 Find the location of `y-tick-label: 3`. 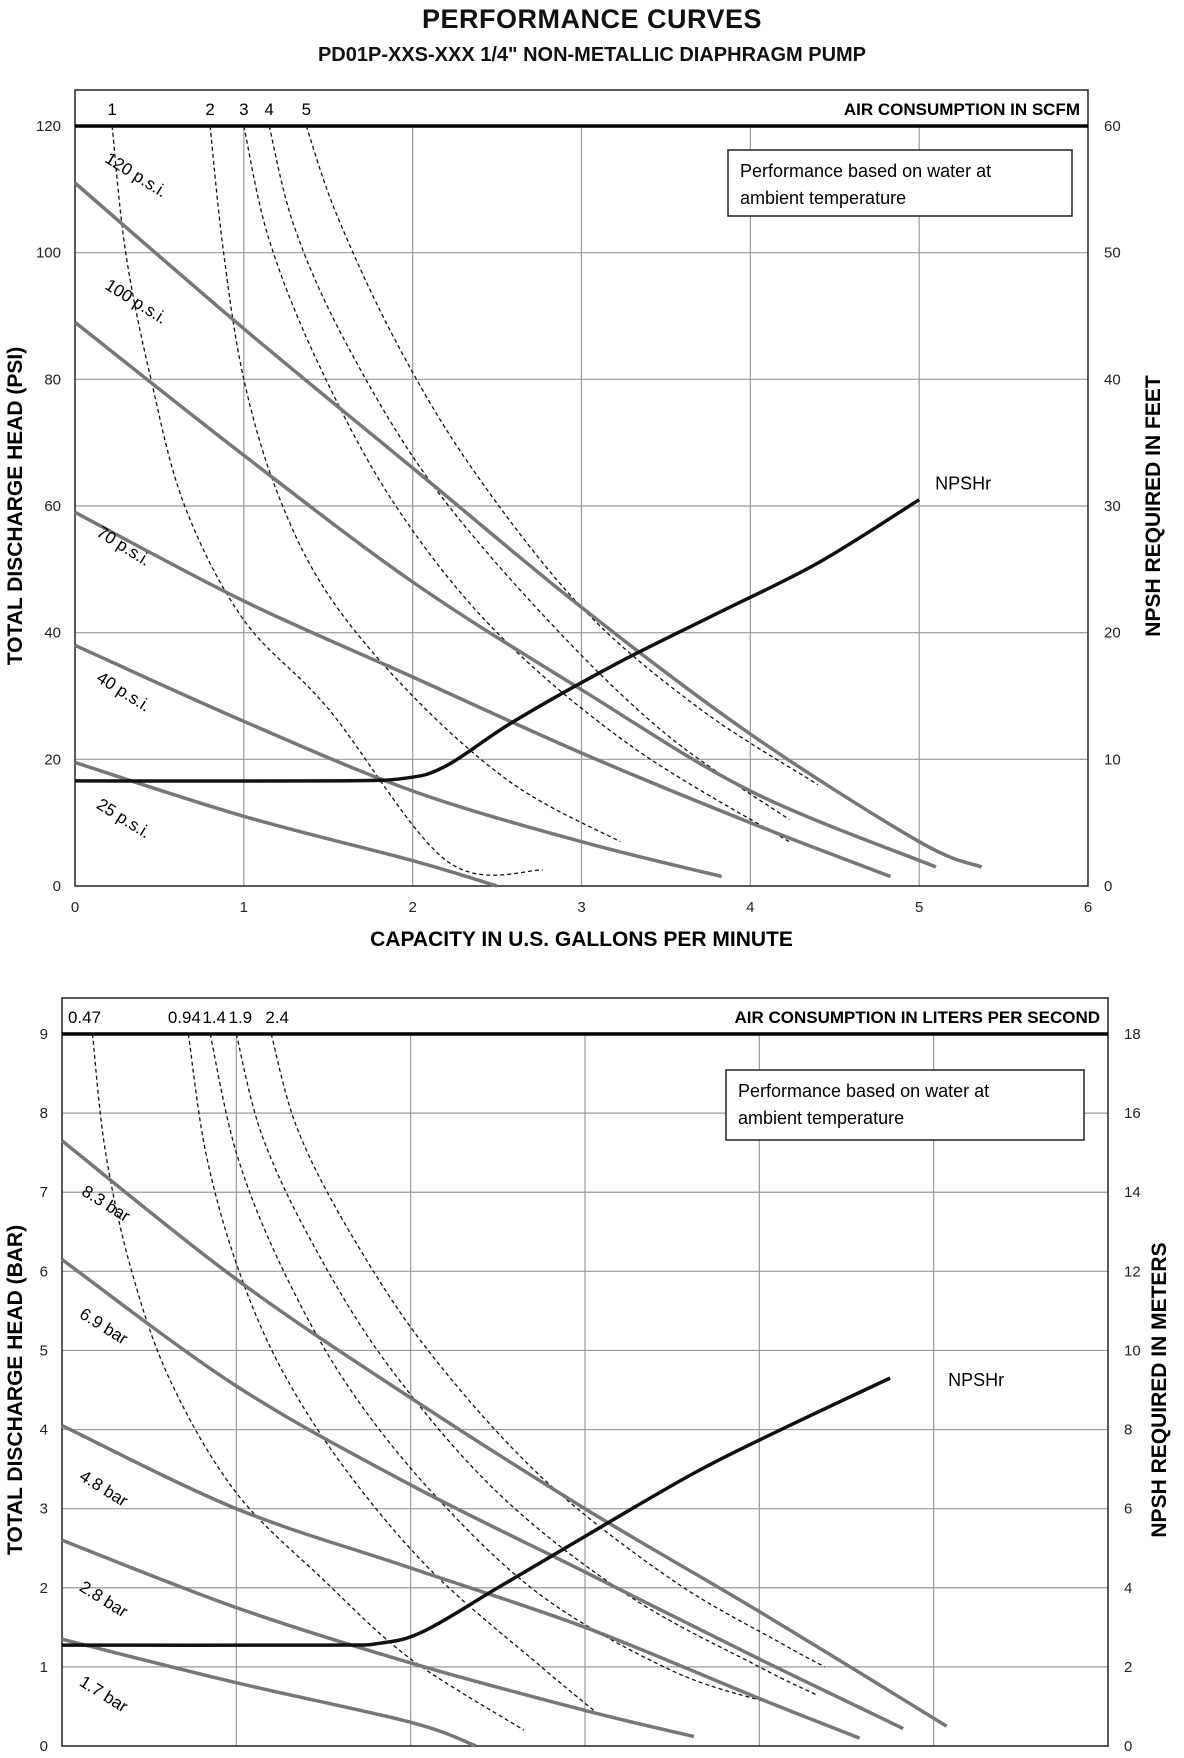

y-tick-label: 3 is located at coordinates (44, 1509).